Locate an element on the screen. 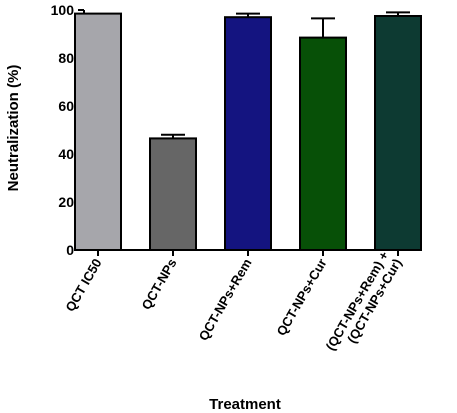  x-tick-label: QCT IC50 is located at coordinates (83, 285).